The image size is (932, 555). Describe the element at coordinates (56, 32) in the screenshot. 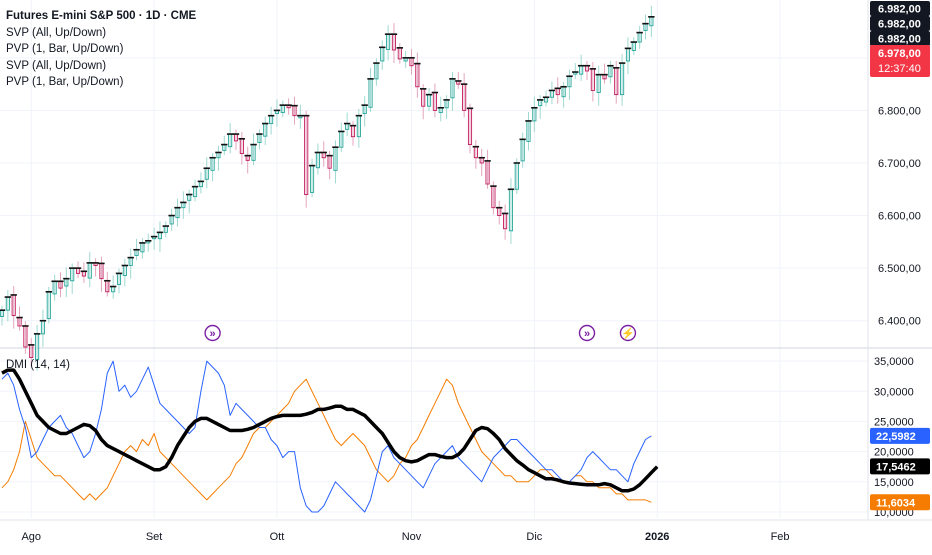

I see `indicator-label-svp-1: SVP (All, Up/Down)` at that location.